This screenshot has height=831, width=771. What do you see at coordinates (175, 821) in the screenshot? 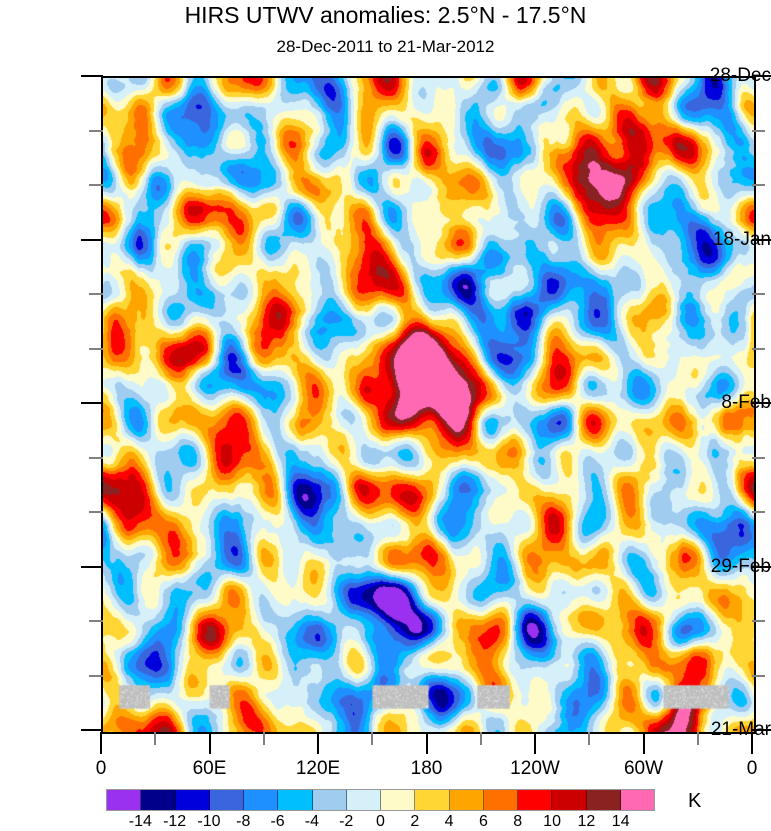
I see `colorbar-tick-label: -12` at bounding box center [175, 821].